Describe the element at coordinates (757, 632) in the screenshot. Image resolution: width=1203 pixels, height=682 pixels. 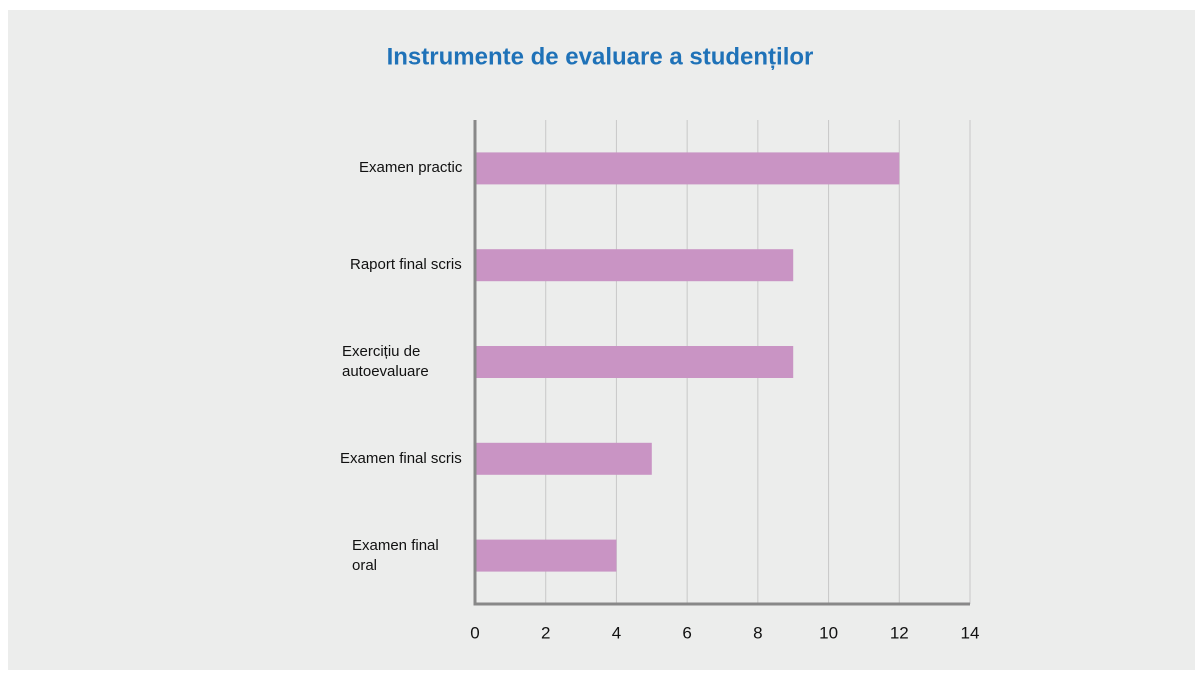
I see `x-tick-label: 8` at that location.